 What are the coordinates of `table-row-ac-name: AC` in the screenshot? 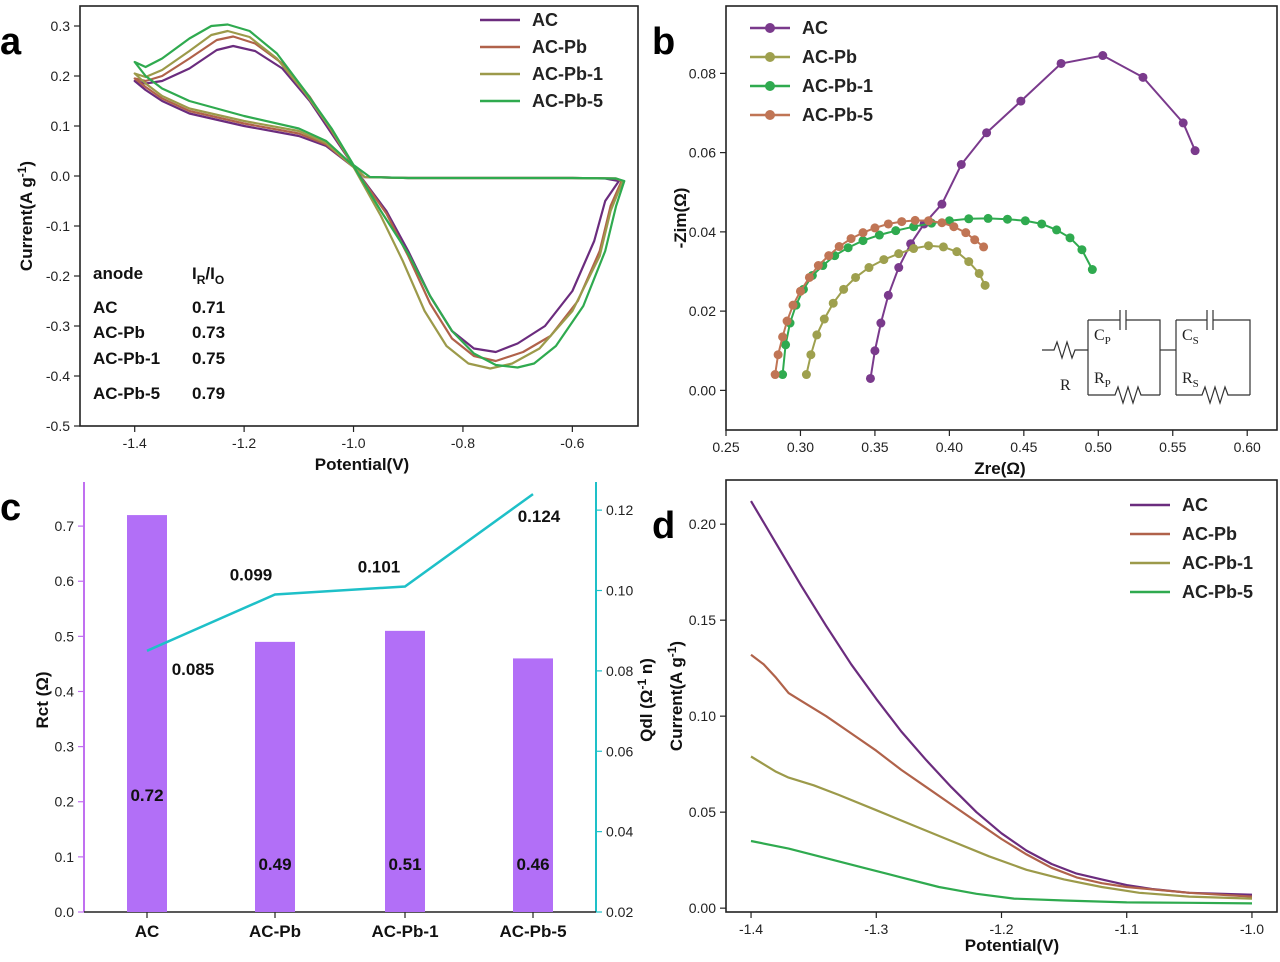 It's located at (105, 307).